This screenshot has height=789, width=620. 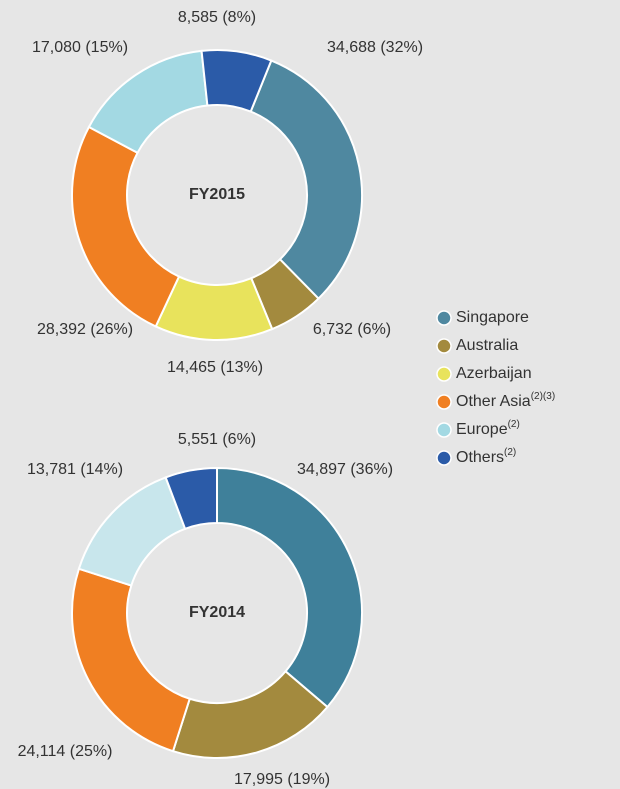 What do you see at coordinates (480, 457) in the screenshot?
I see `legend-name: Others` at bounding box center [480, 457].